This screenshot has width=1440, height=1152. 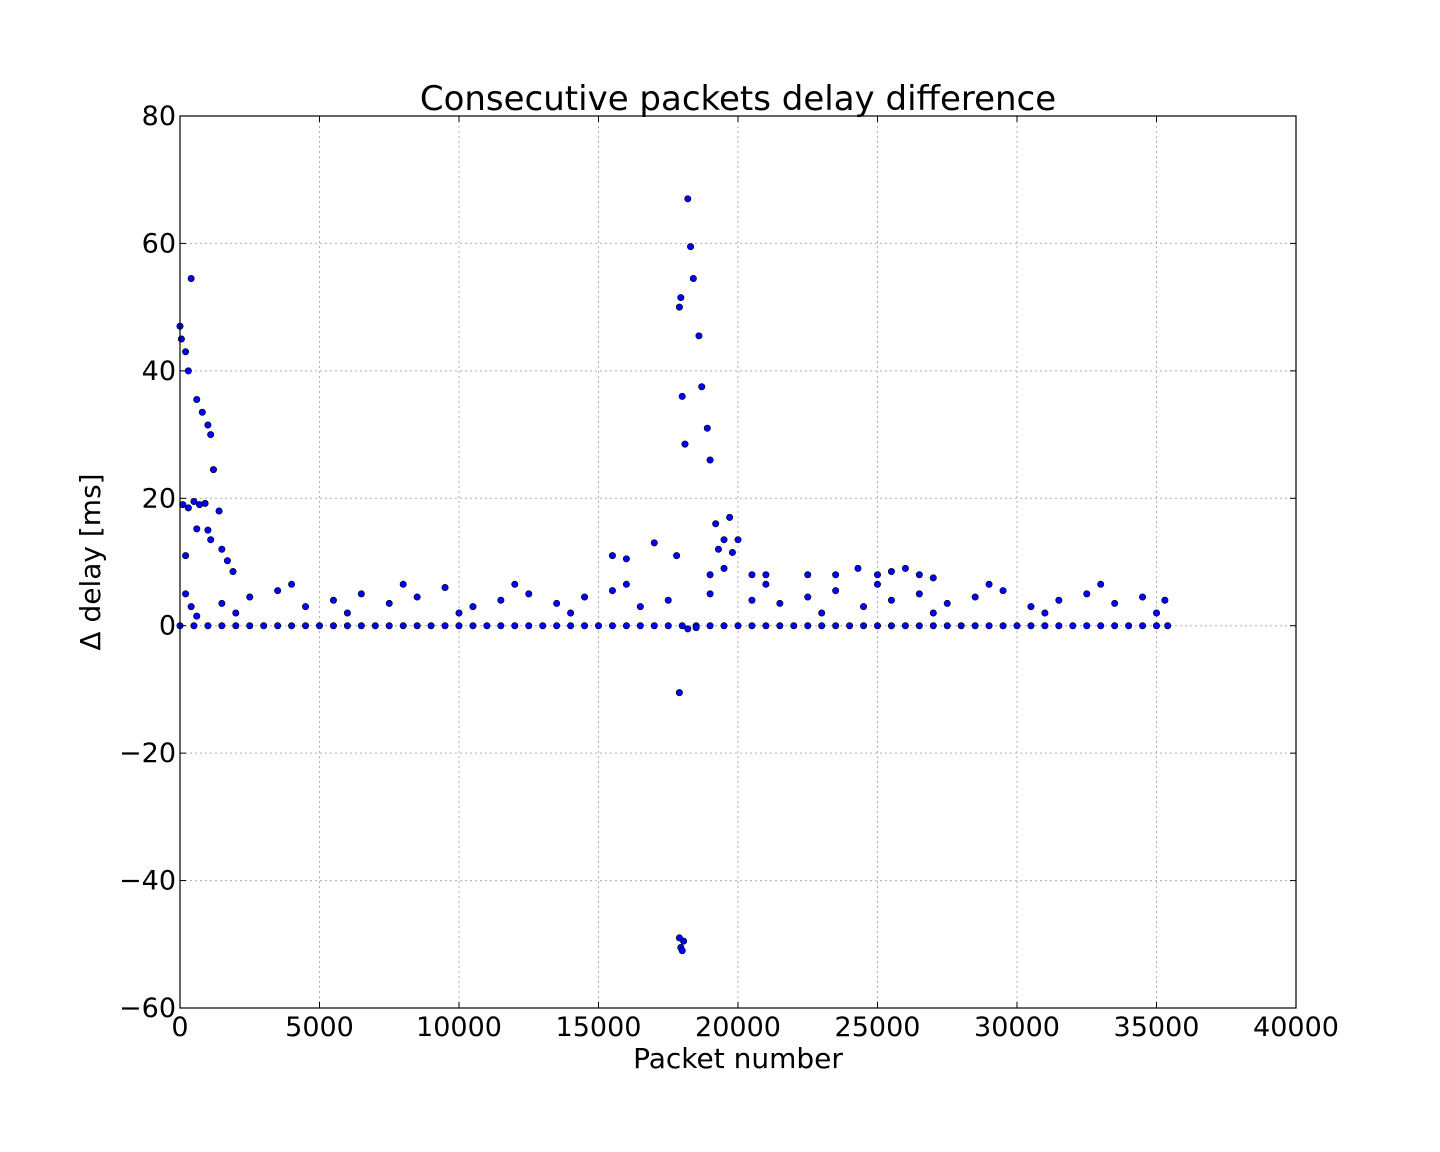 What do you see at coordinates (159, 371) in the screenshot?
I see `y-tick-label: 40` at bounding box center [159, 371].